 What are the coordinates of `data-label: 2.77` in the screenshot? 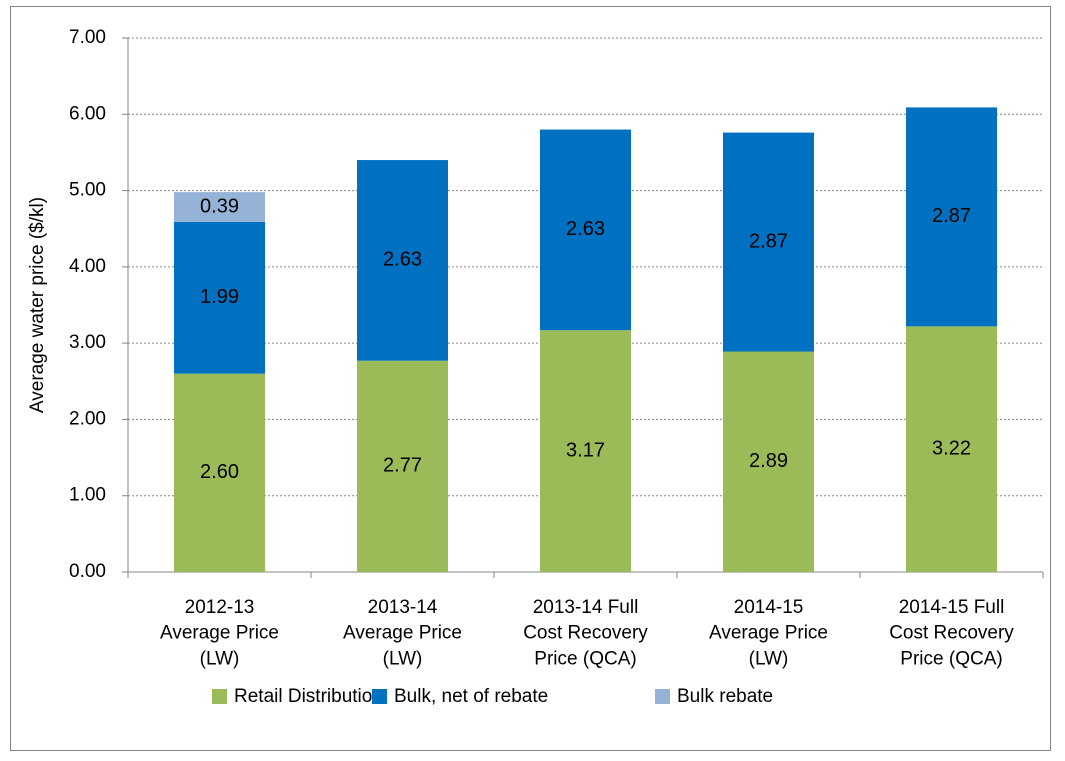 It's located at (402, 466).